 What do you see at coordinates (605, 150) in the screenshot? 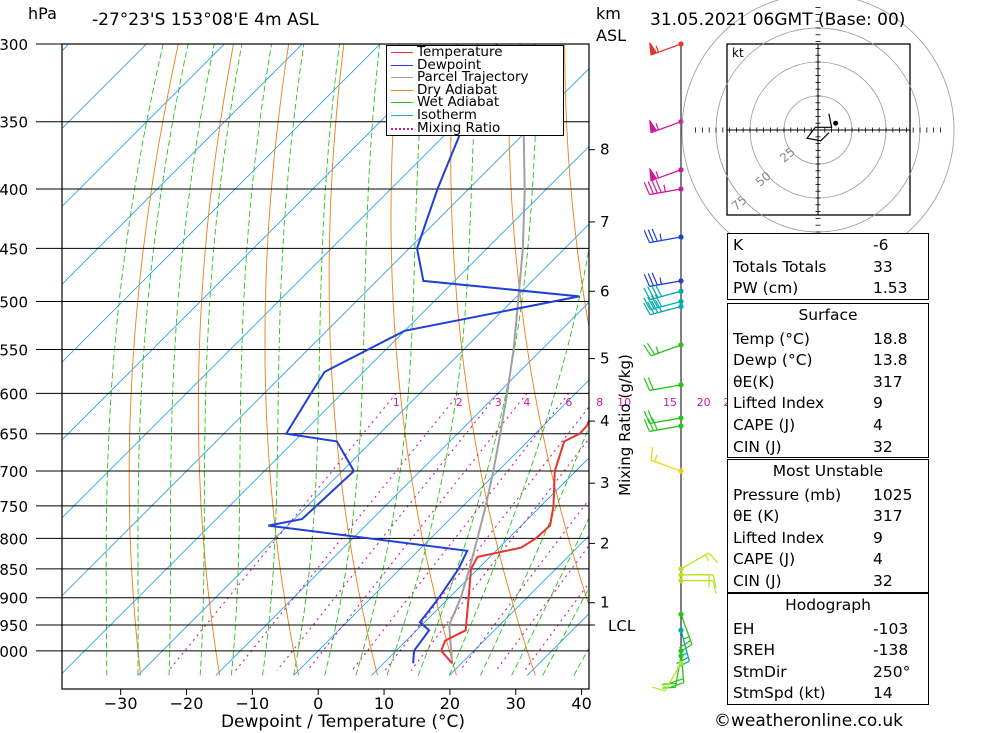
I see `height-tick-label: 8` at bounding box center [605, 150].